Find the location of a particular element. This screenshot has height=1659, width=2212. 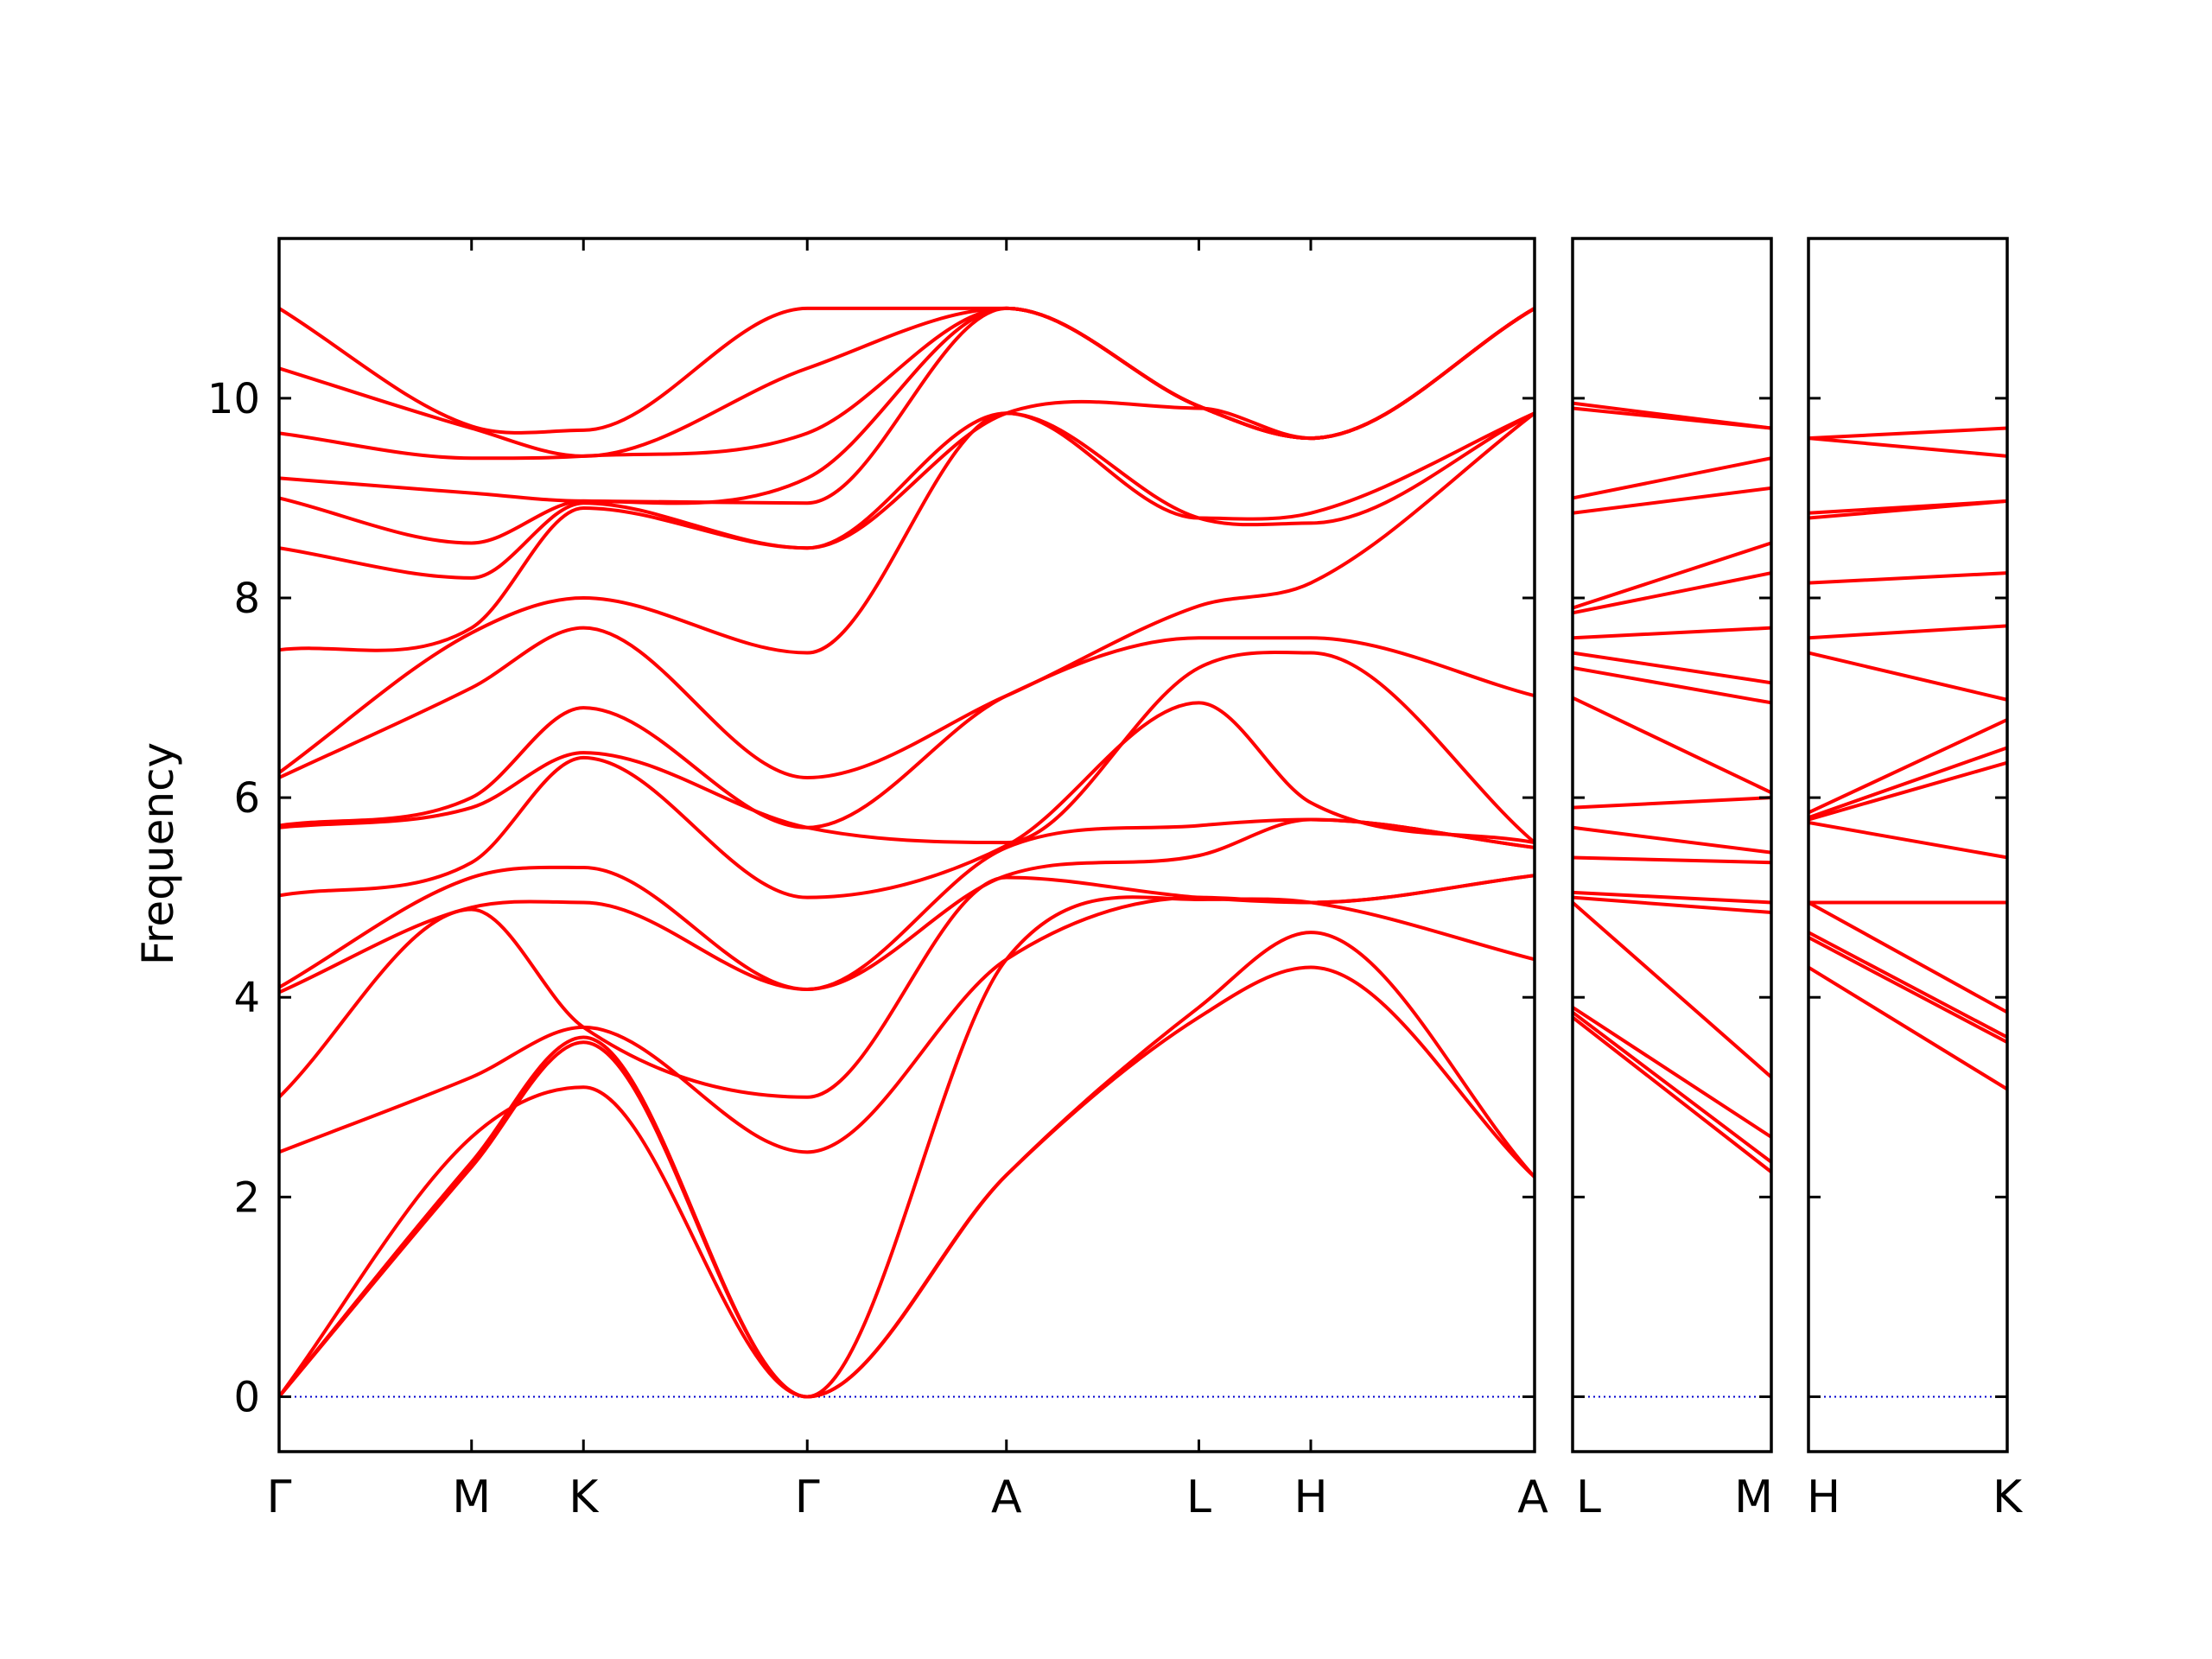

y-axis-title: Frequency is located at coordinates (158, 853).